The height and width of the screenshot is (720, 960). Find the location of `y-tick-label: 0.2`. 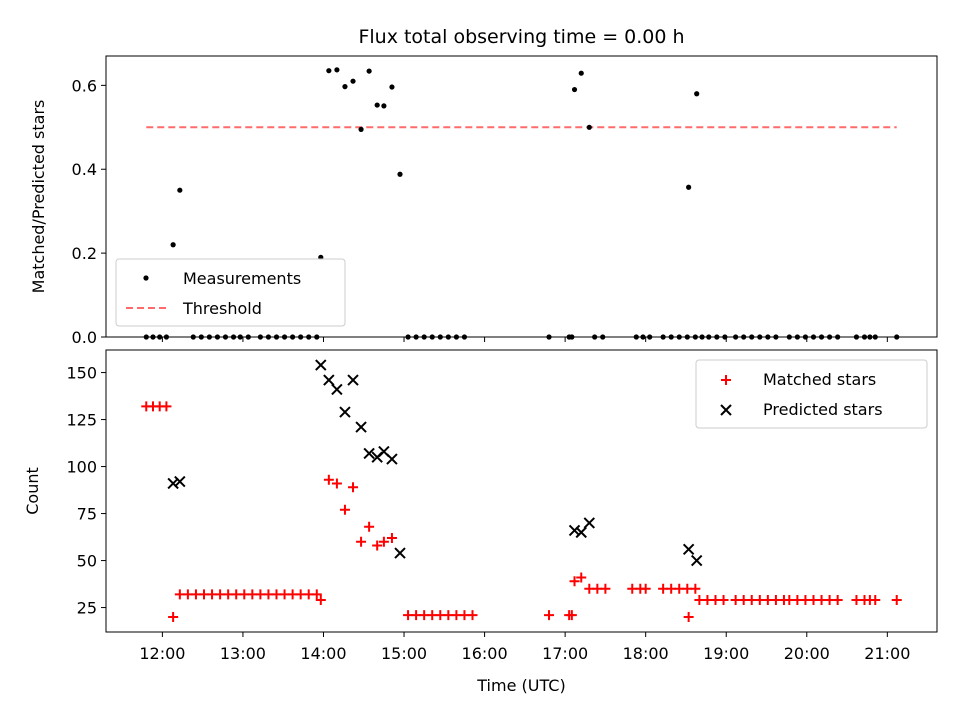

y-tick-label: 0.2 is located at coordinates (84, 253).